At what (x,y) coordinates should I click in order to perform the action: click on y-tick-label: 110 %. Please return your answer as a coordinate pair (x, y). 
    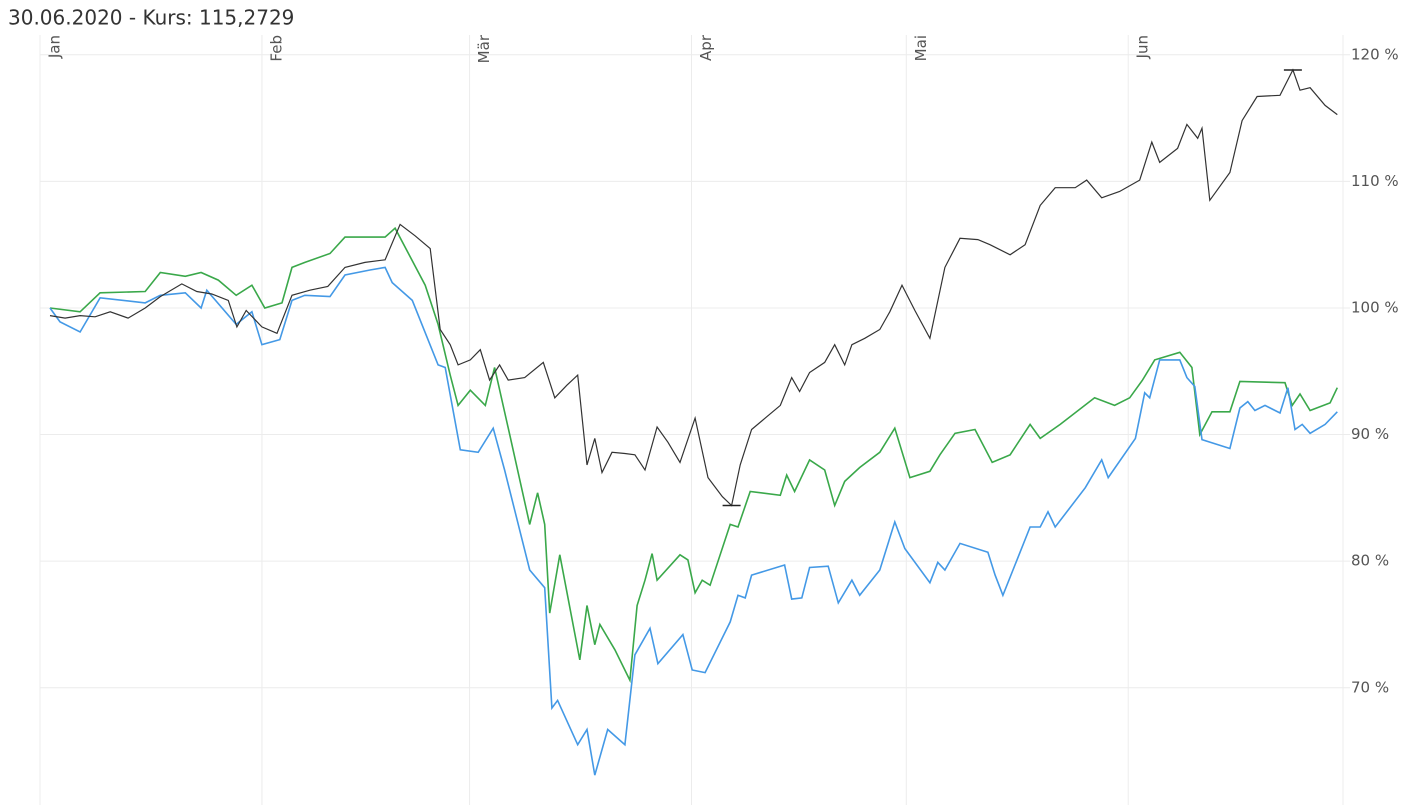
    Looking at the image, I should click on (1375, 181).